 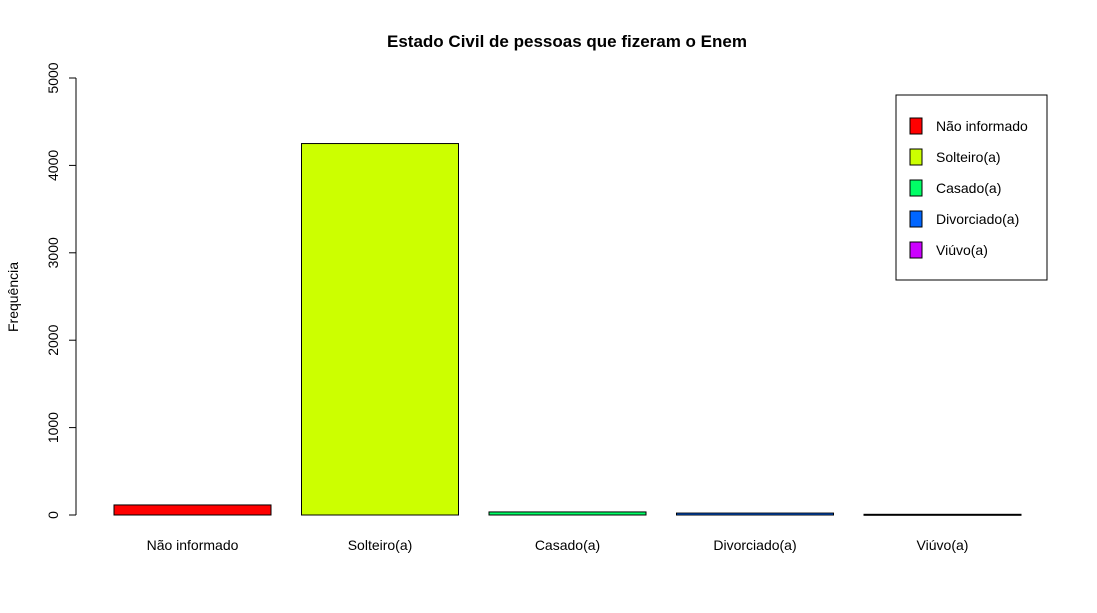 I want to click on legend-label: Casado(a), so click(x=968, y=188).